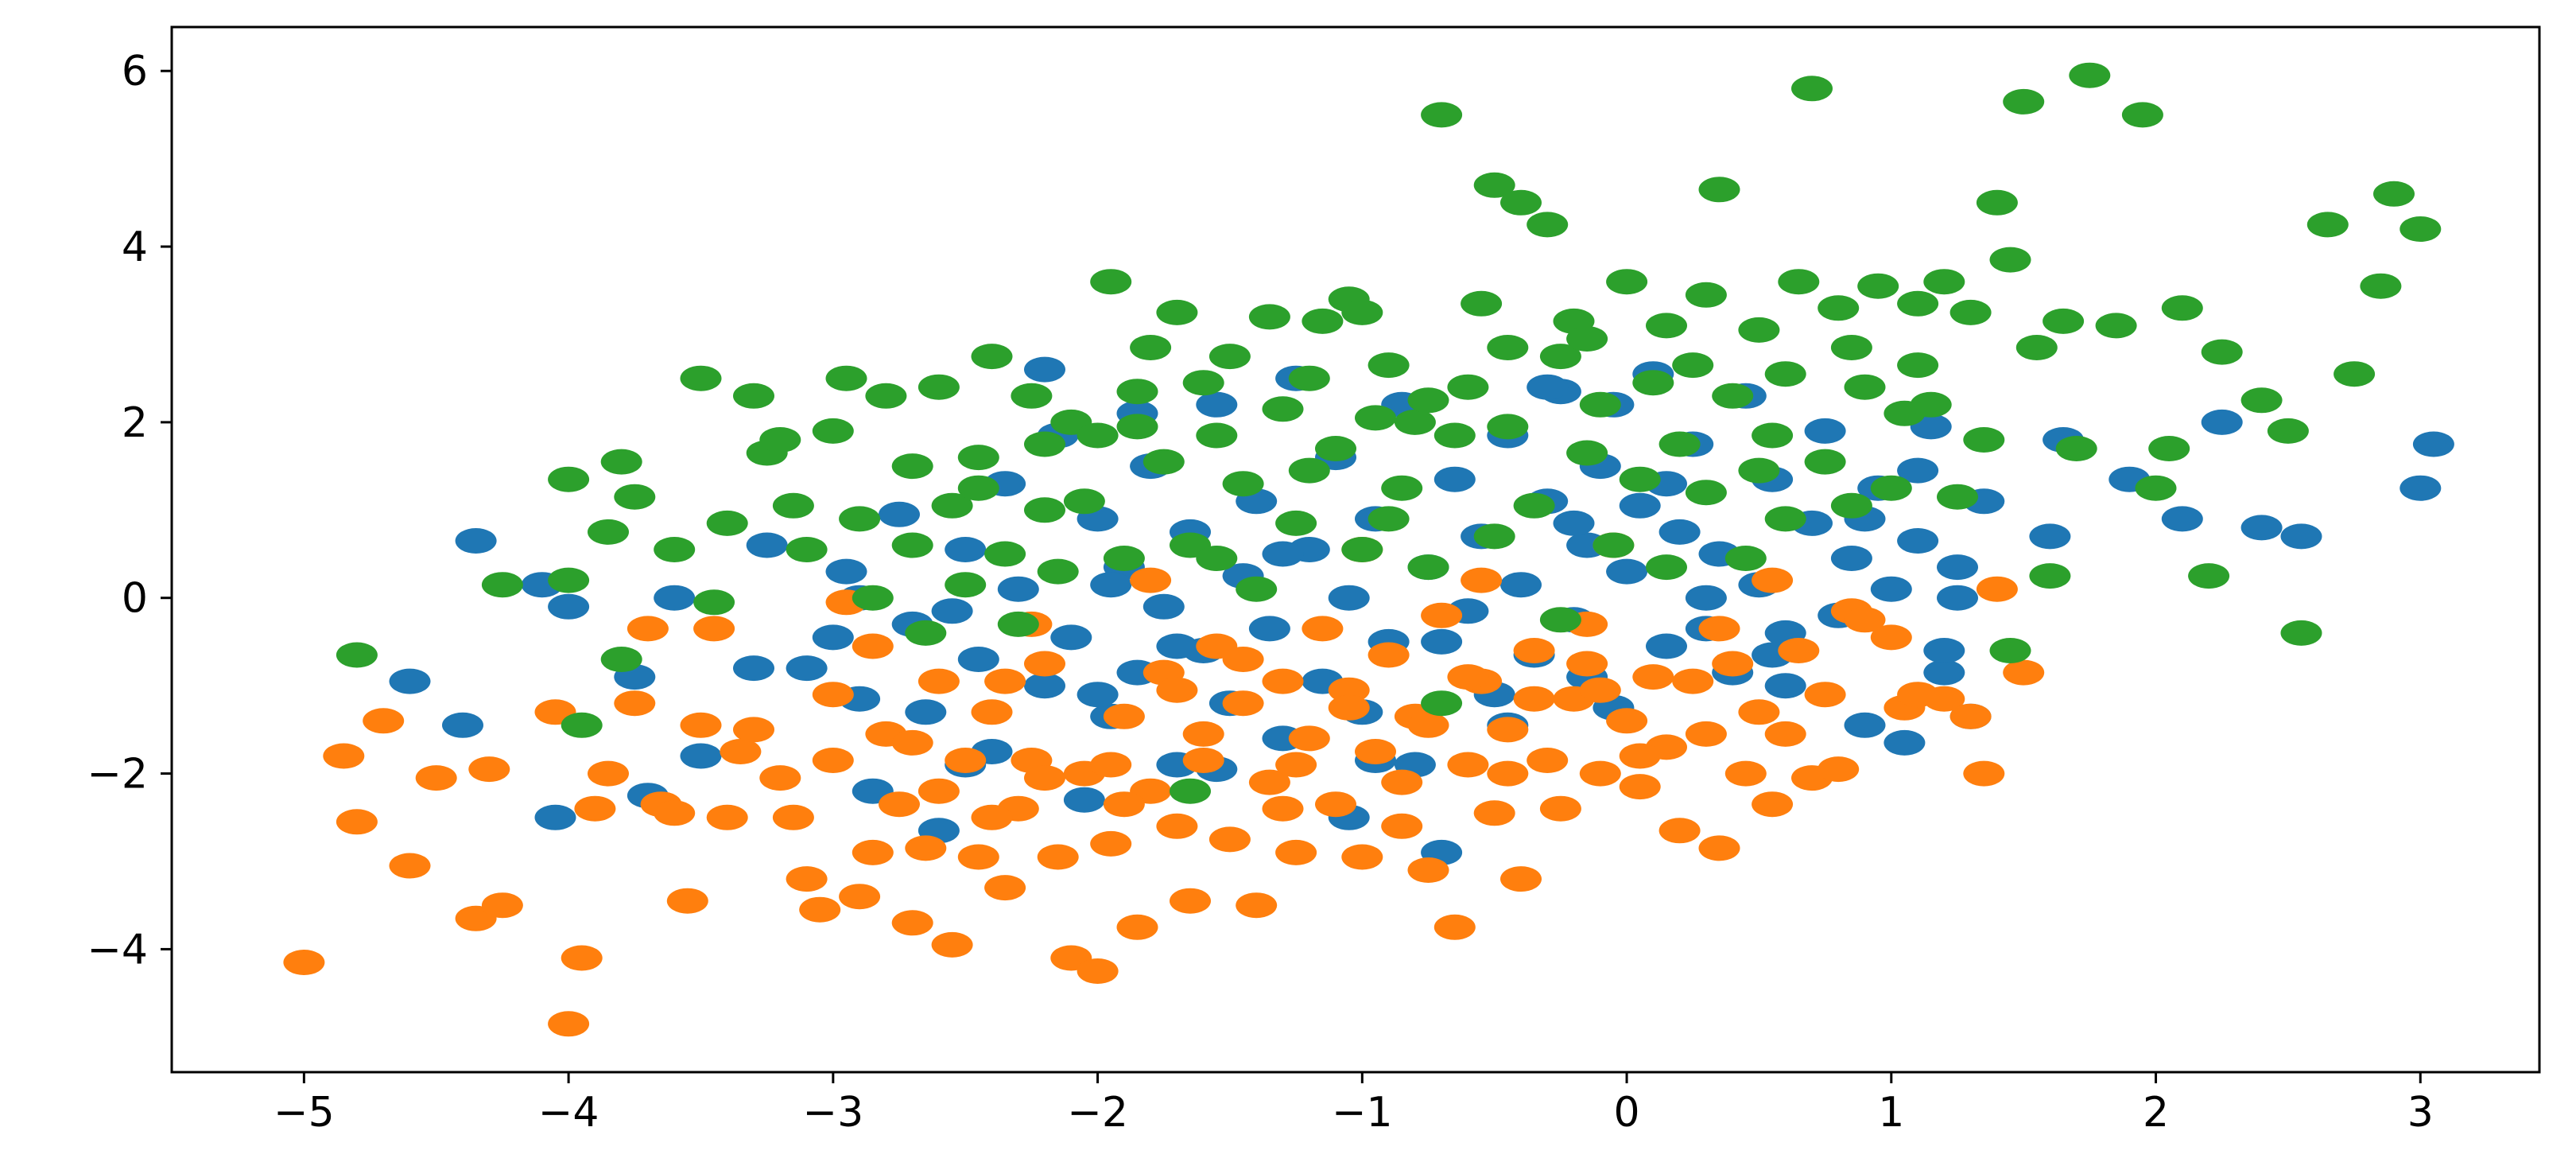  What do you see at coordinates (1097, 1113) in the screenshot?
I see `x-tick-label: −2` at bounding box center [1097, 1113].